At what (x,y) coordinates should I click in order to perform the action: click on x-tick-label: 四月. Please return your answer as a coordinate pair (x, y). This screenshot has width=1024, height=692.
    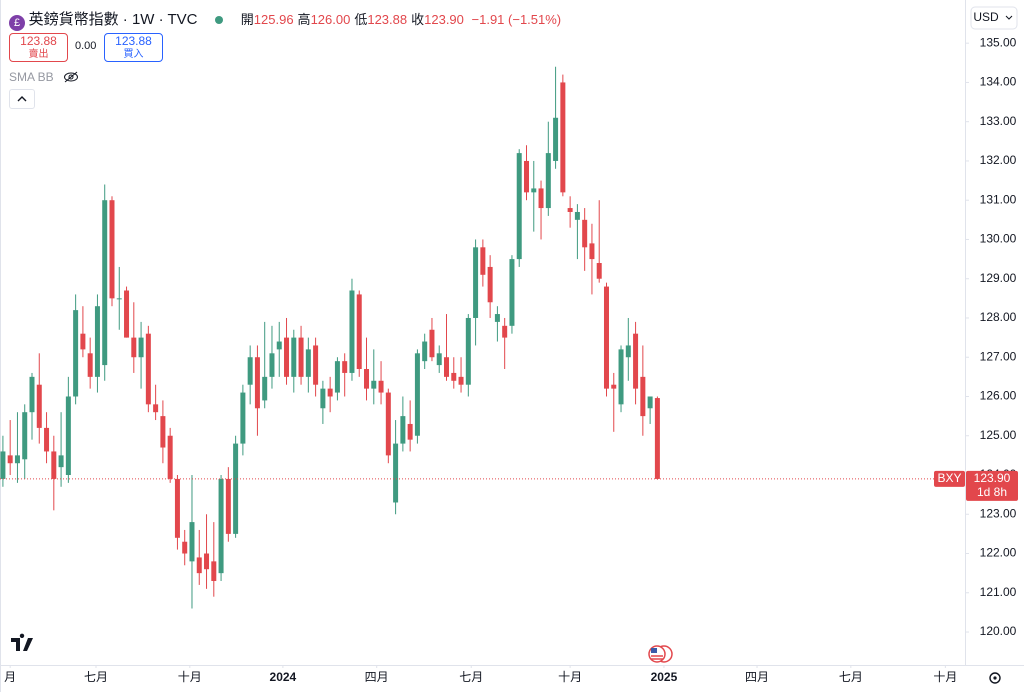
    Looking at the image, I should click on (377, 677).